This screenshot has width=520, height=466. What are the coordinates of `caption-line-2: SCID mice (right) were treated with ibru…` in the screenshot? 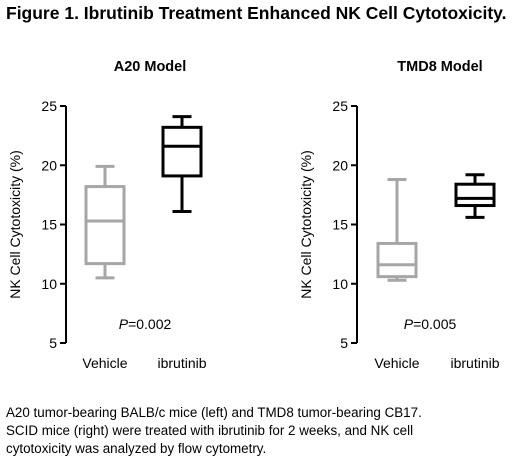 It's located at (210, 430).